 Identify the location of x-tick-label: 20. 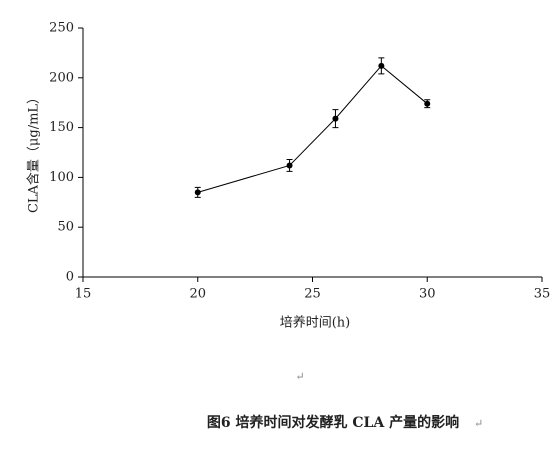
(197, 294).